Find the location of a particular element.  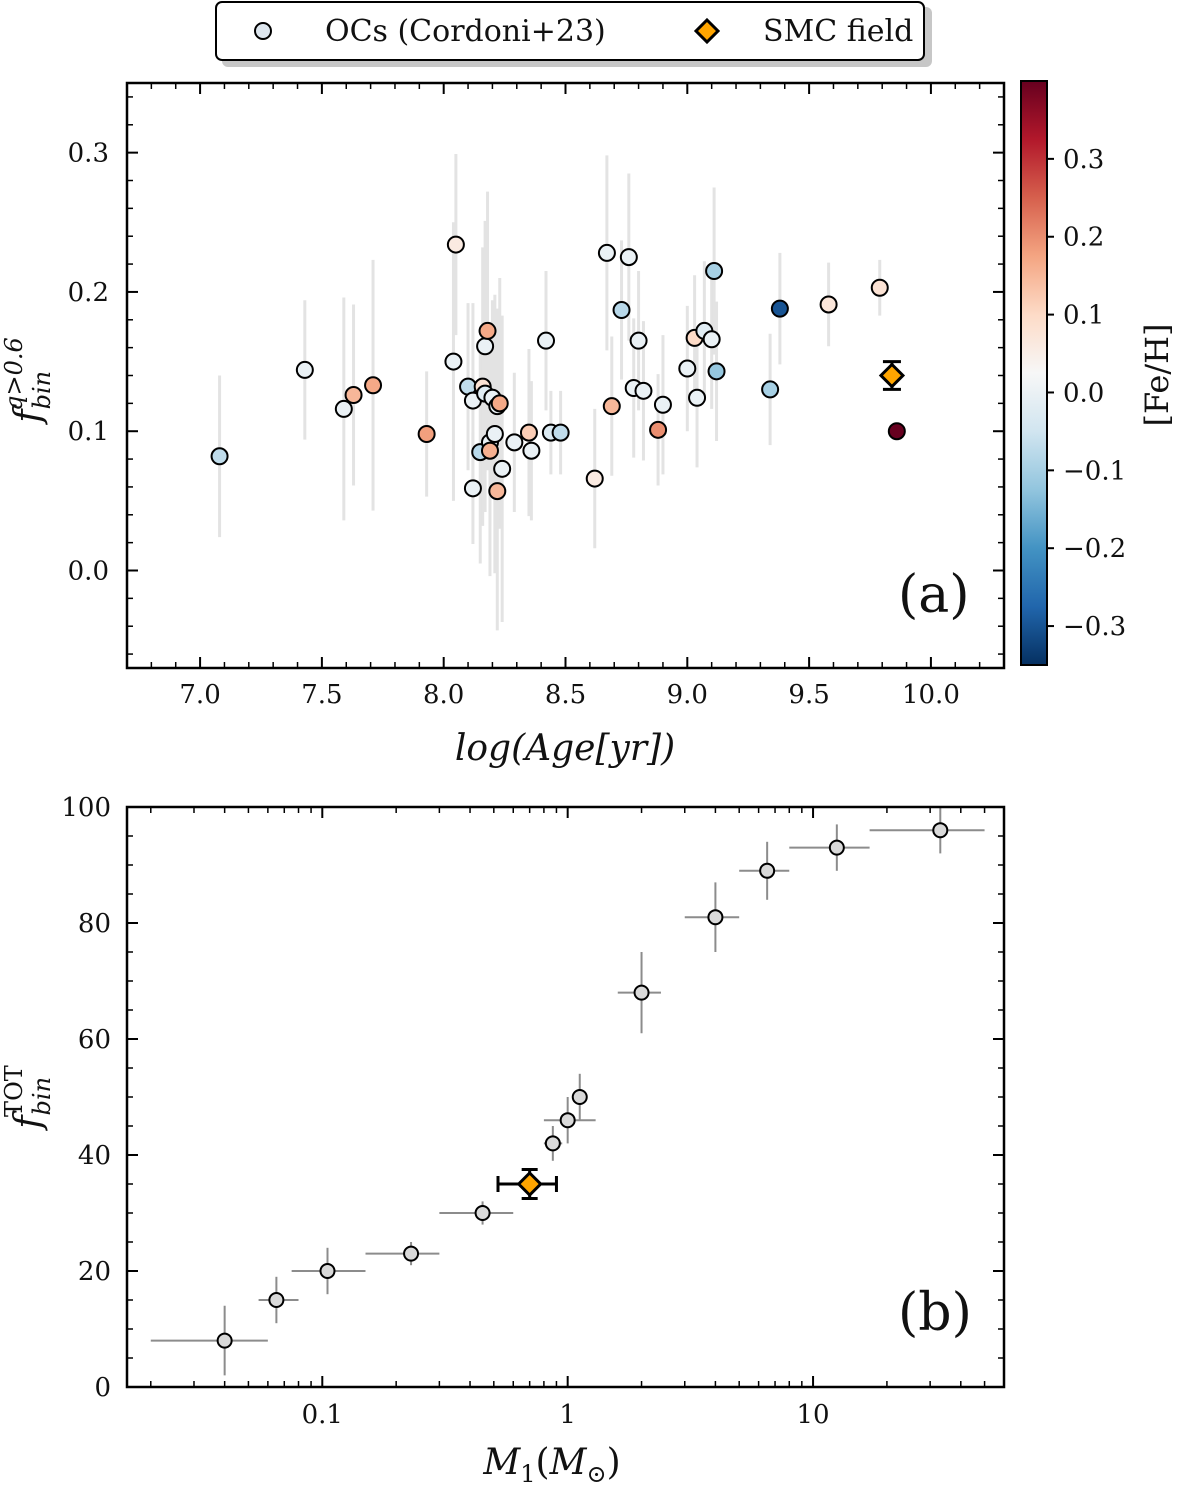

smc-mass-point is located at coordinates (529, 1184).